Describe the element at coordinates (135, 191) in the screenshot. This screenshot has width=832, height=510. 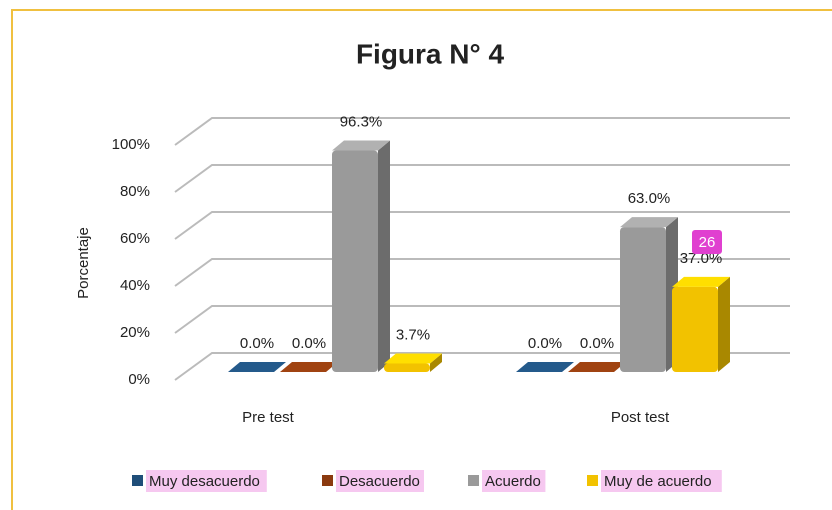
I see `y-tick-label: 80%` at that location.